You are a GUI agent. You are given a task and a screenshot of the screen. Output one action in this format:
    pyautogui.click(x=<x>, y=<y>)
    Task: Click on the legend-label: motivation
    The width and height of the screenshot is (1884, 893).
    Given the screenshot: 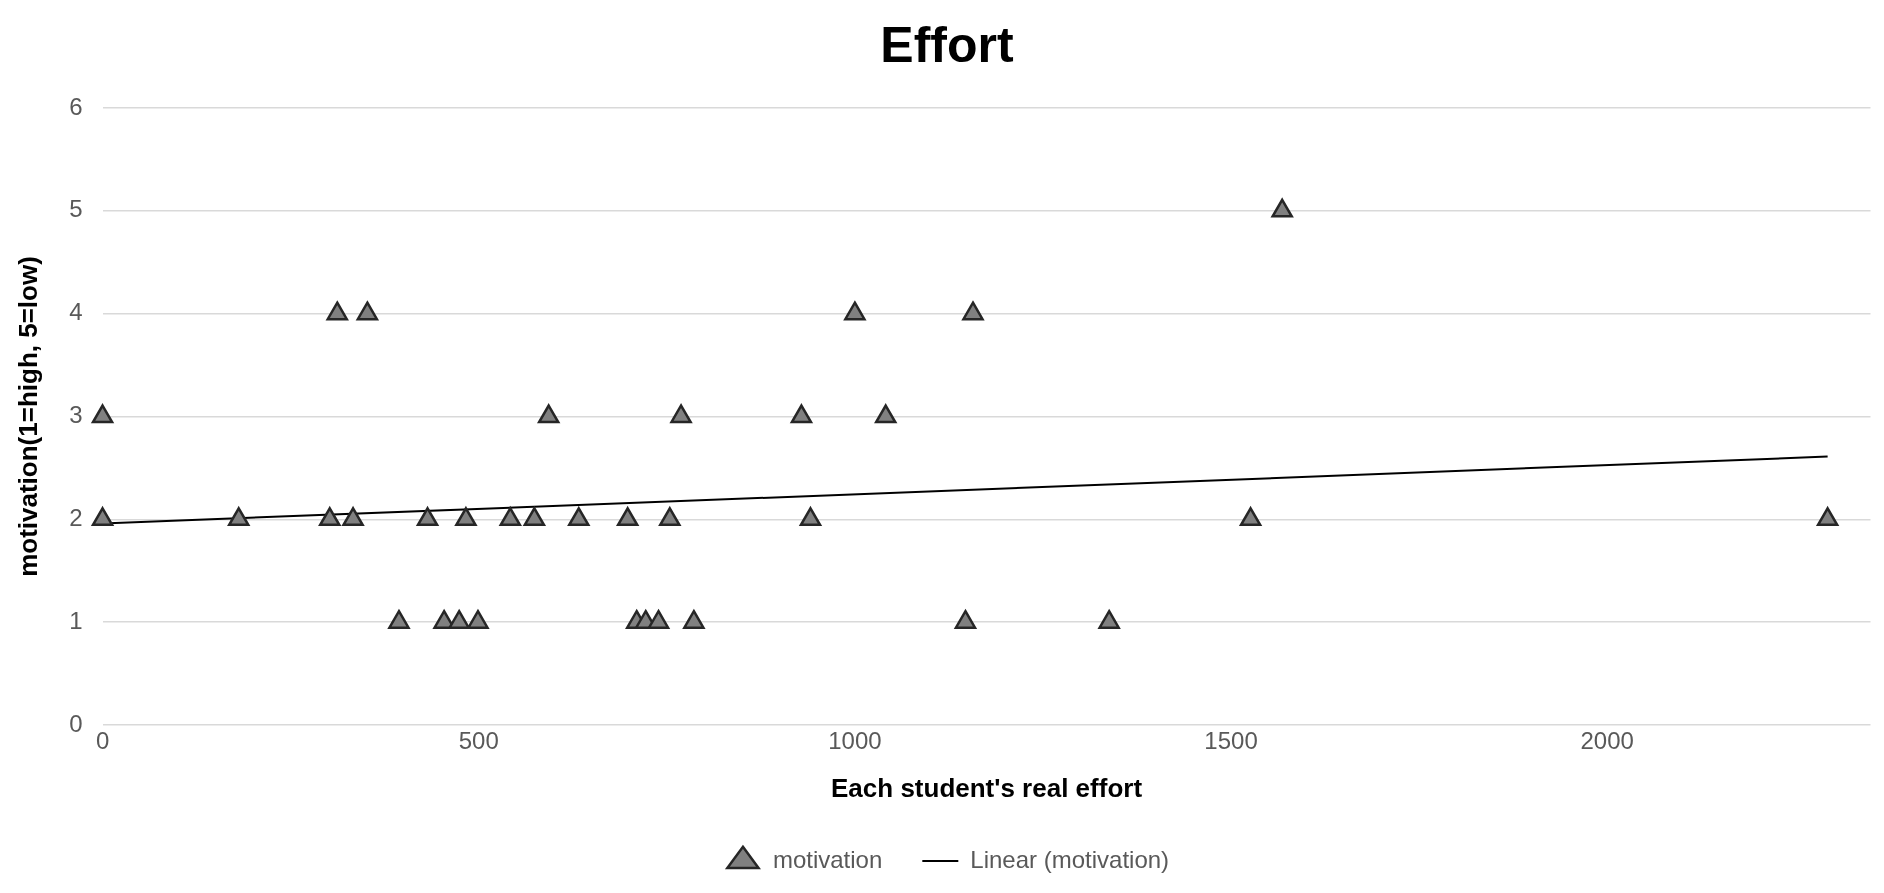 What is the action you would take?
    pyautogui.click(x=827, y=859)
    